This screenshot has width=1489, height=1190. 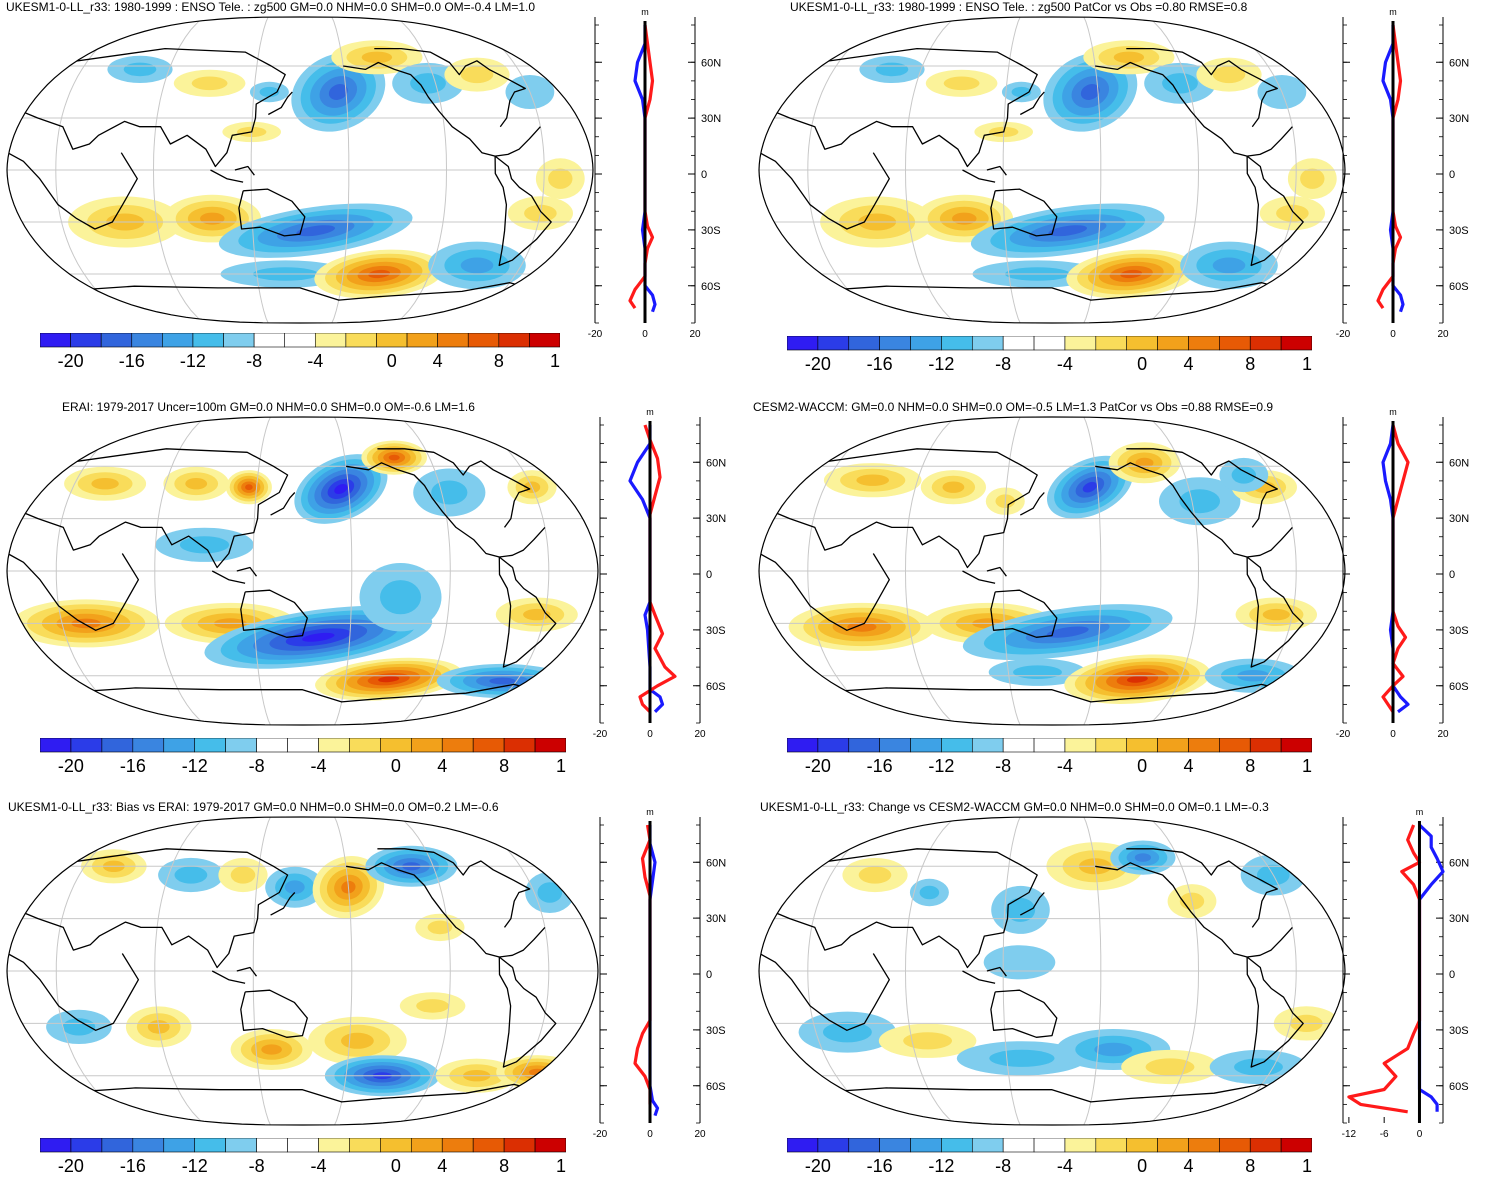 I want to click on zonal-mean-profile: 60N 30N 0 30S 60S -20 0 20 m, so click(x=1402, y=173).